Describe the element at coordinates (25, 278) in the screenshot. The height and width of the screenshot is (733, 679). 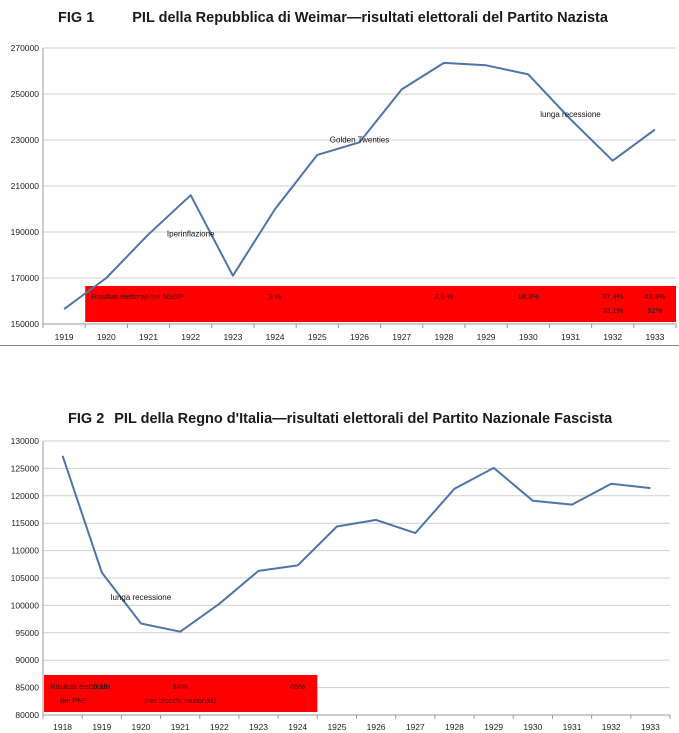
I see `y-tick-label: 170000` at that location.